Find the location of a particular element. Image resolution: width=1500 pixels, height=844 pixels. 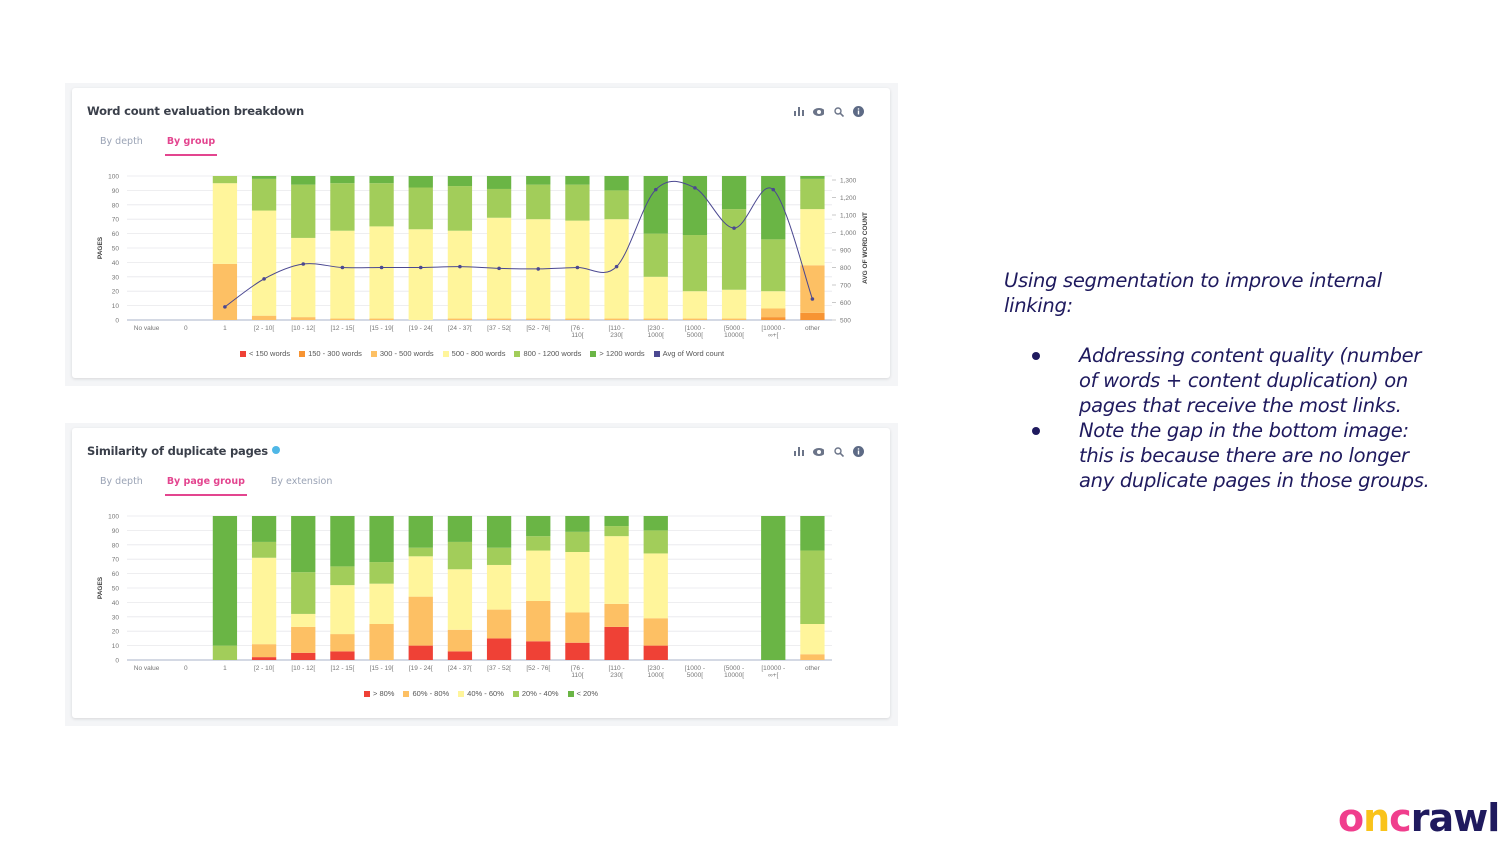

y-tick-label: 0 is located at coordinates (117, 661).